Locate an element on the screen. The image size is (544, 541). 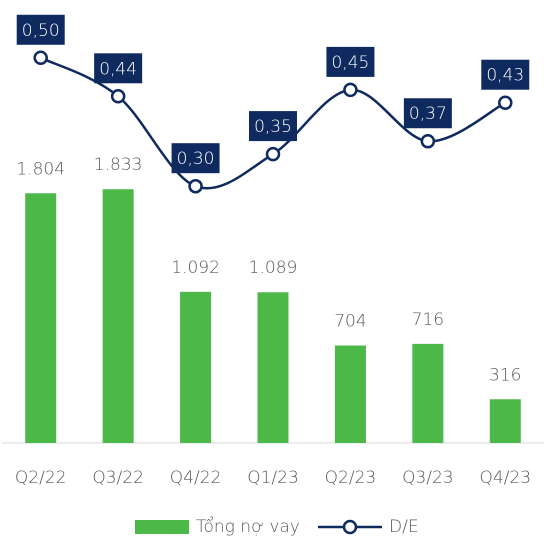
line-value-label: 0,37 is located at coordinates (428, 114).